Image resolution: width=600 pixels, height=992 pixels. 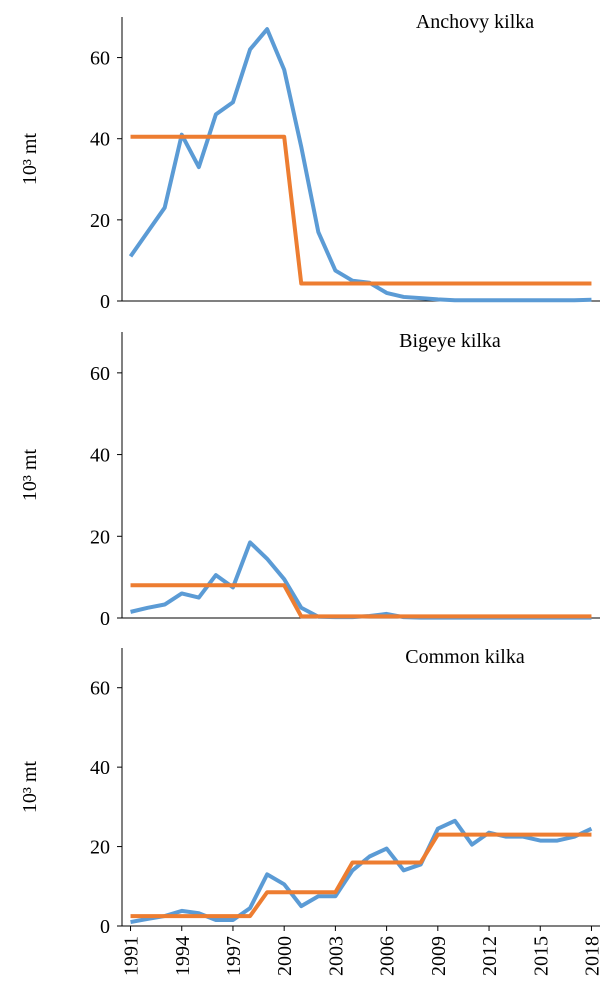 What do you see at coordinates (183, 956) in the screenshot?
I see `x-tick-label: 1994` at bounding box center [183, 956].